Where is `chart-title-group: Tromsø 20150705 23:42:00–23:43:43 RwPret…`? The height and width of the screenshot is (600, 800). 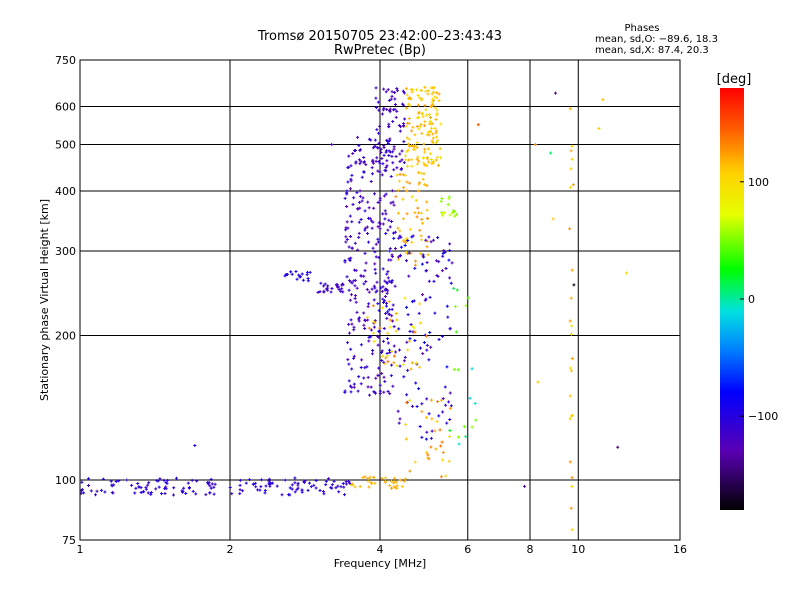 chart-title-group: Tromsø 20150705 23:42:00–23:43:43 RwPret… is located at coordinates (379, 43).